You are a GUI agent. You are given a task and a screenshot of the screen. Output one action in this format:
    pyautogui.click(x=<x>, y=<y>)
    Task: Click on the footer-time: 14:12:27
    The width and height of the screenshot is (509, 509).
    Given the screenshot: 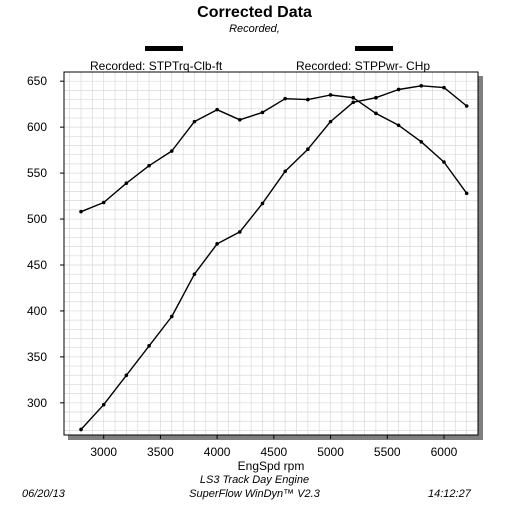 What is the action you would take?
    pyautogui.click(x=449, y=494)
    